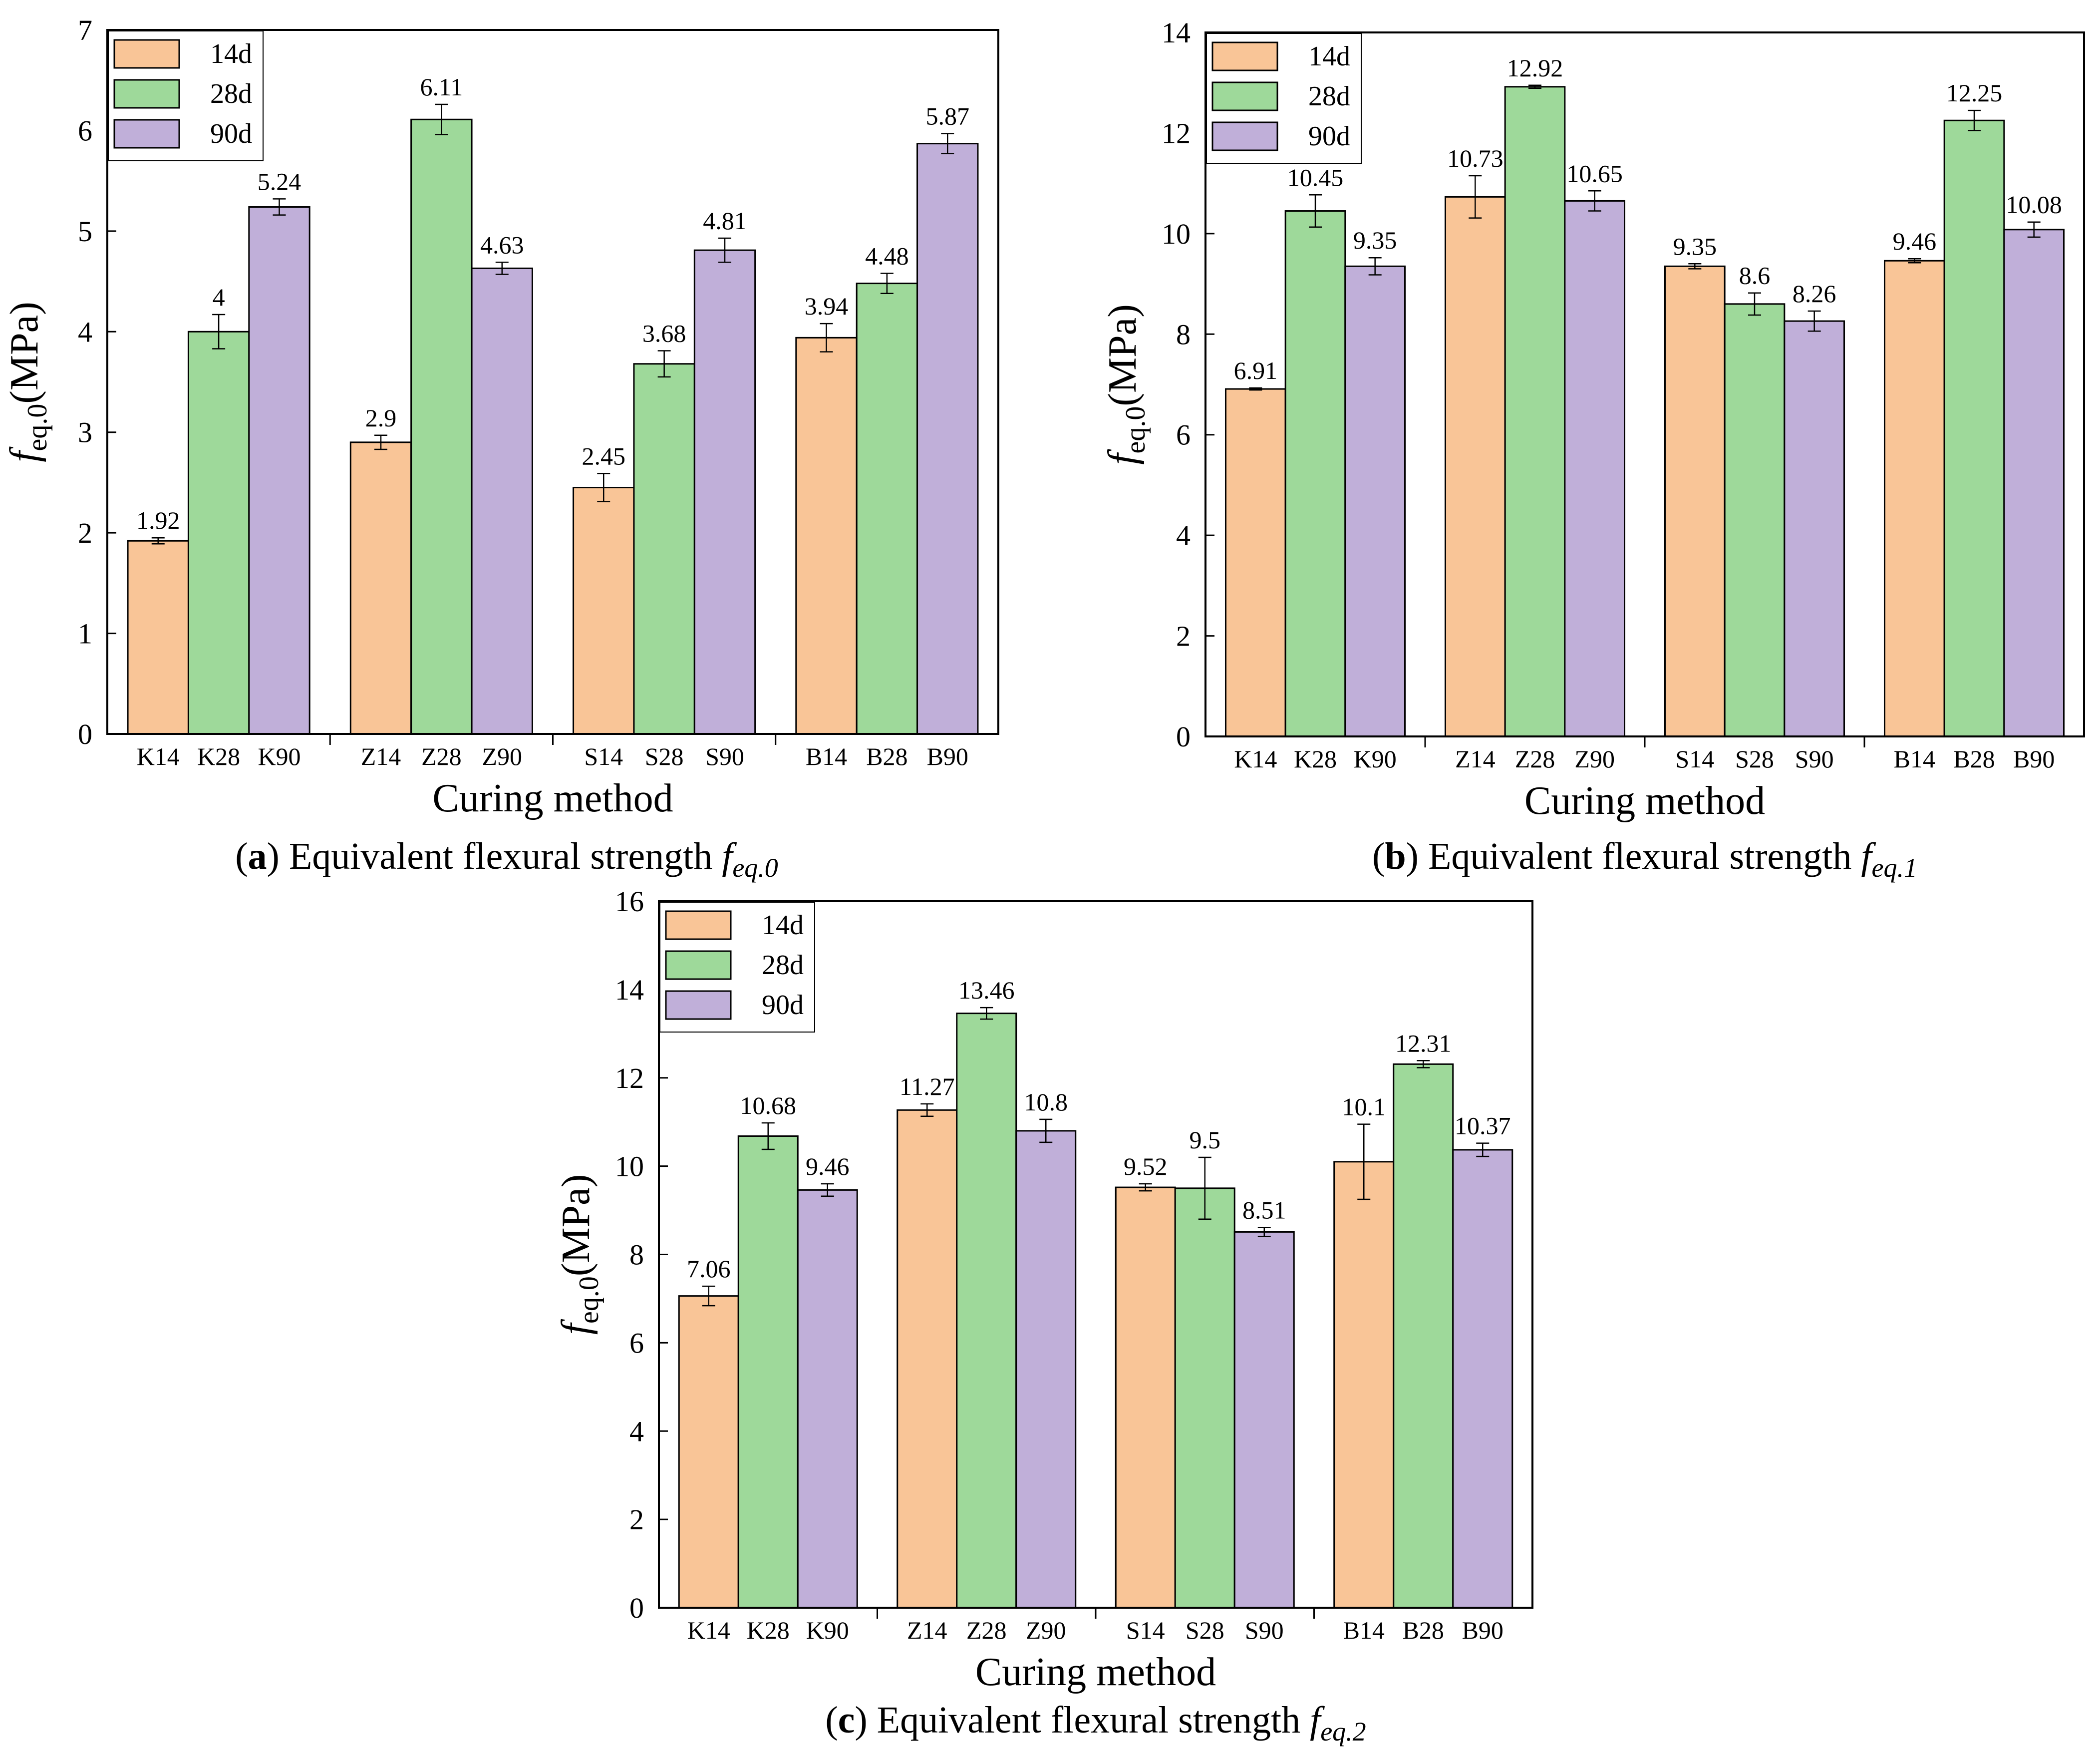  What do you see at coordinates (887, 509) in the screenshot?
I see `bar-B28` at bounding box center [887, 509].